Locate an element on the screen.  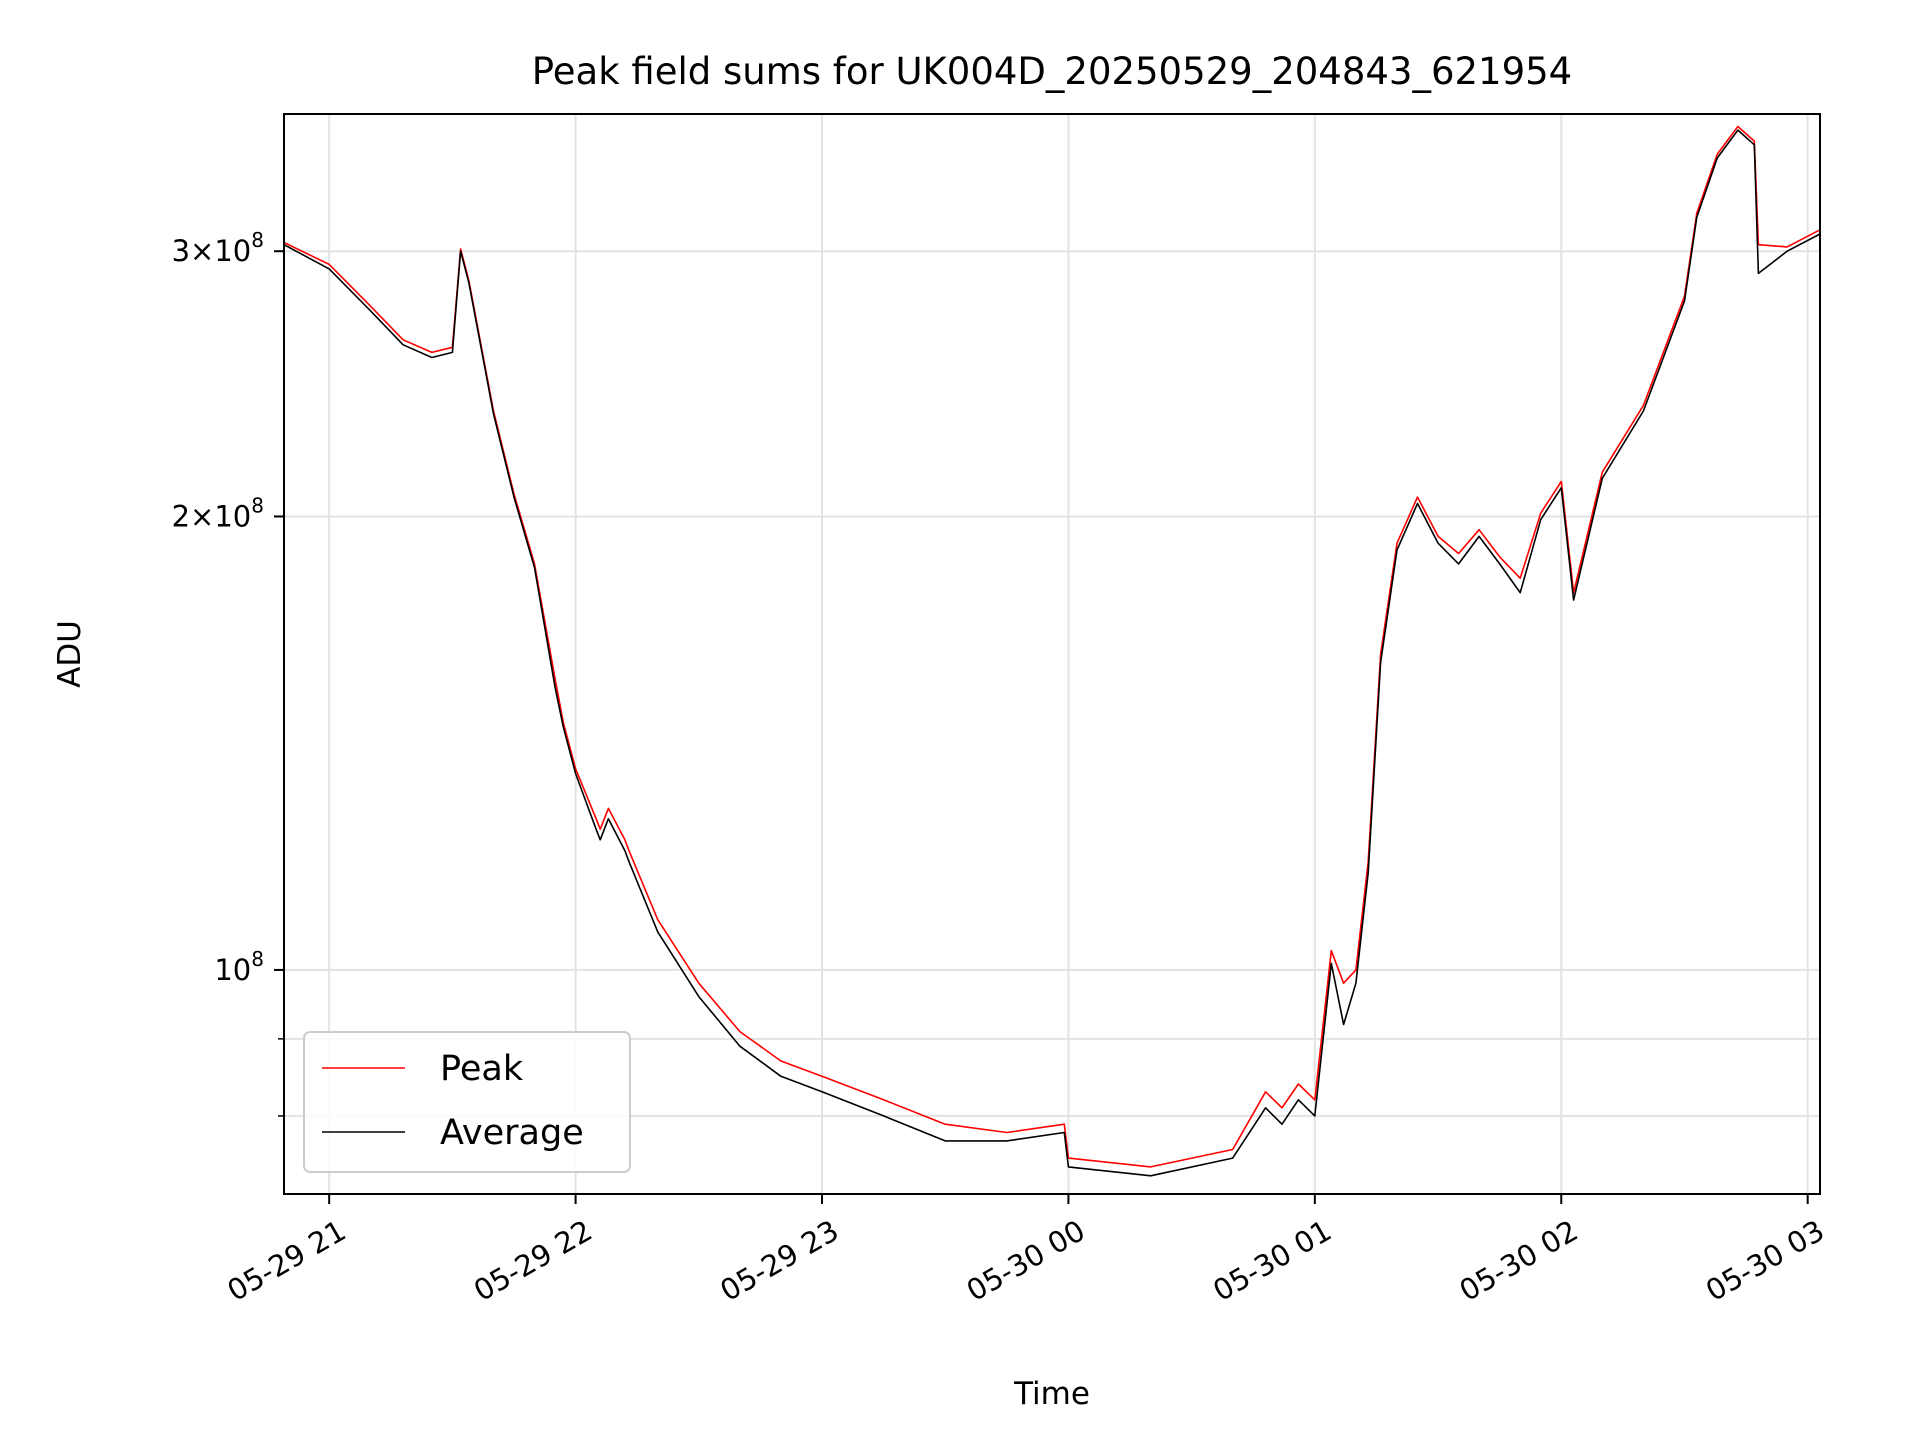
legend-label-peak: Peak is located at coordinates (482, 1069).